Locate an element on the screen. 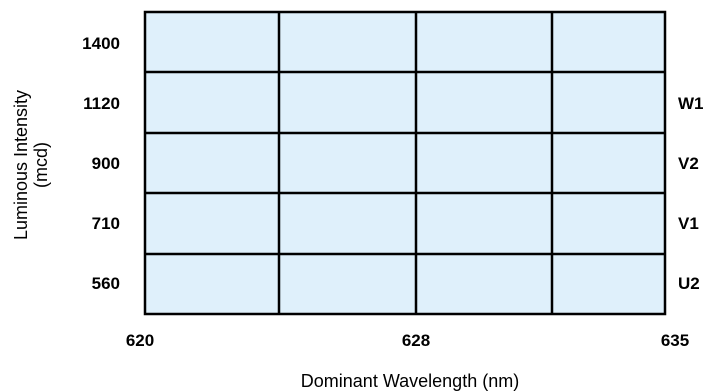  y-axis-title-line-2: (mcd) is located at coordinates (41, 165).